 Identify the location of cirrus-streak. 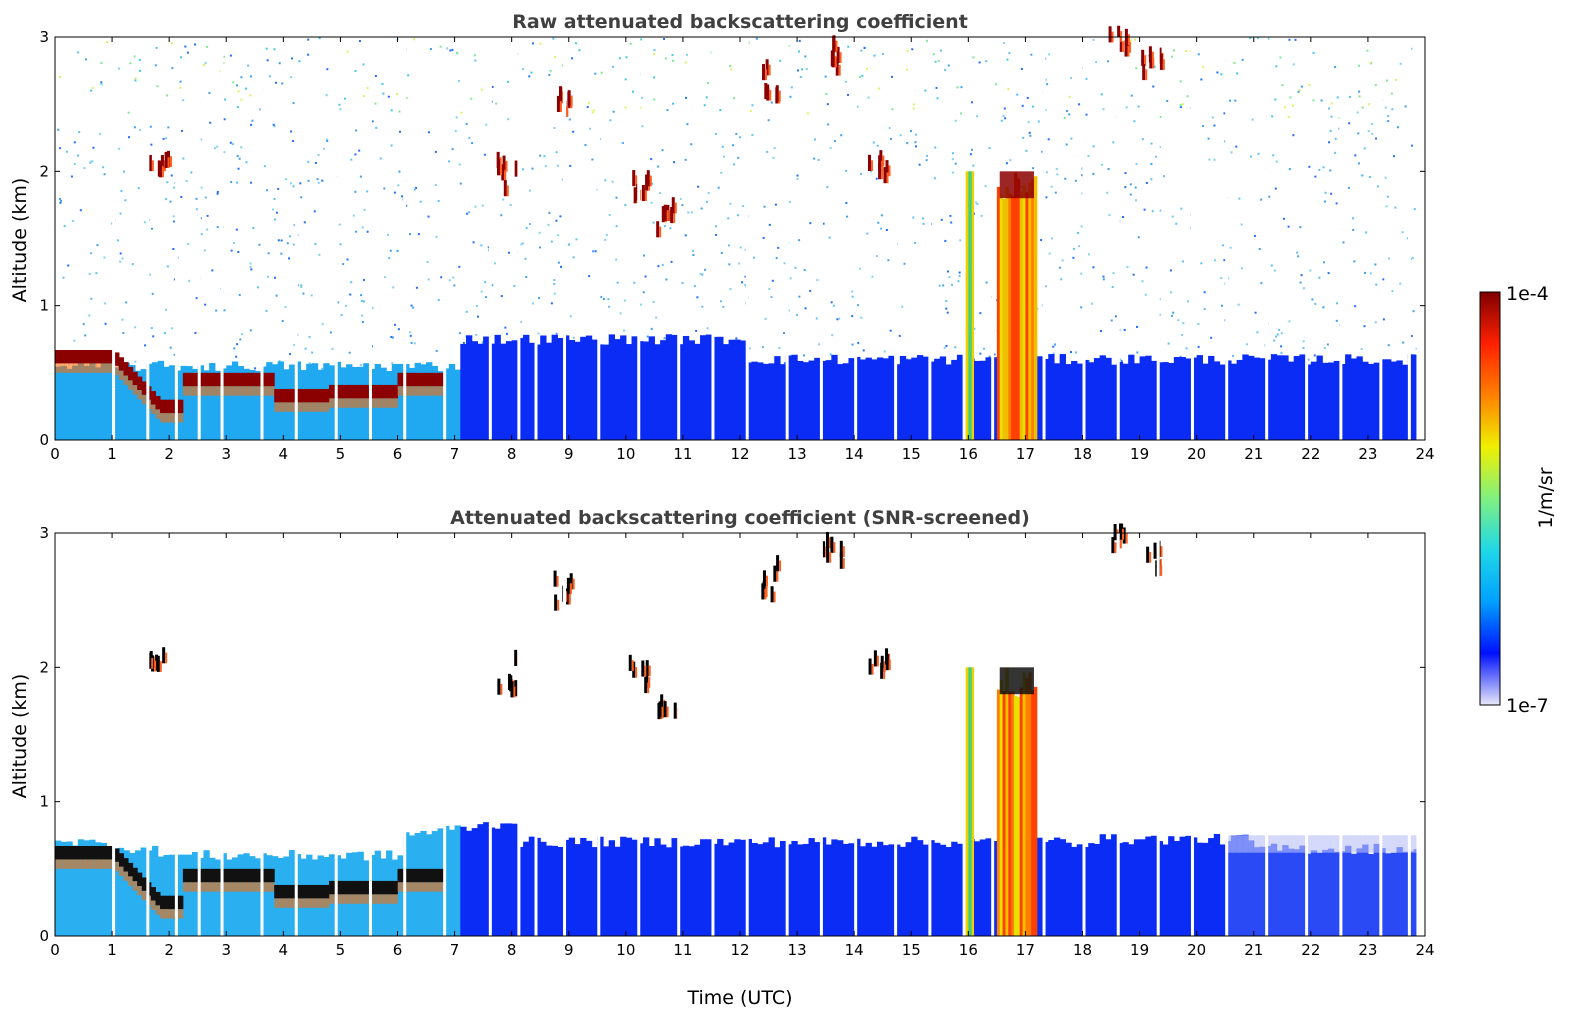
(166, 160).